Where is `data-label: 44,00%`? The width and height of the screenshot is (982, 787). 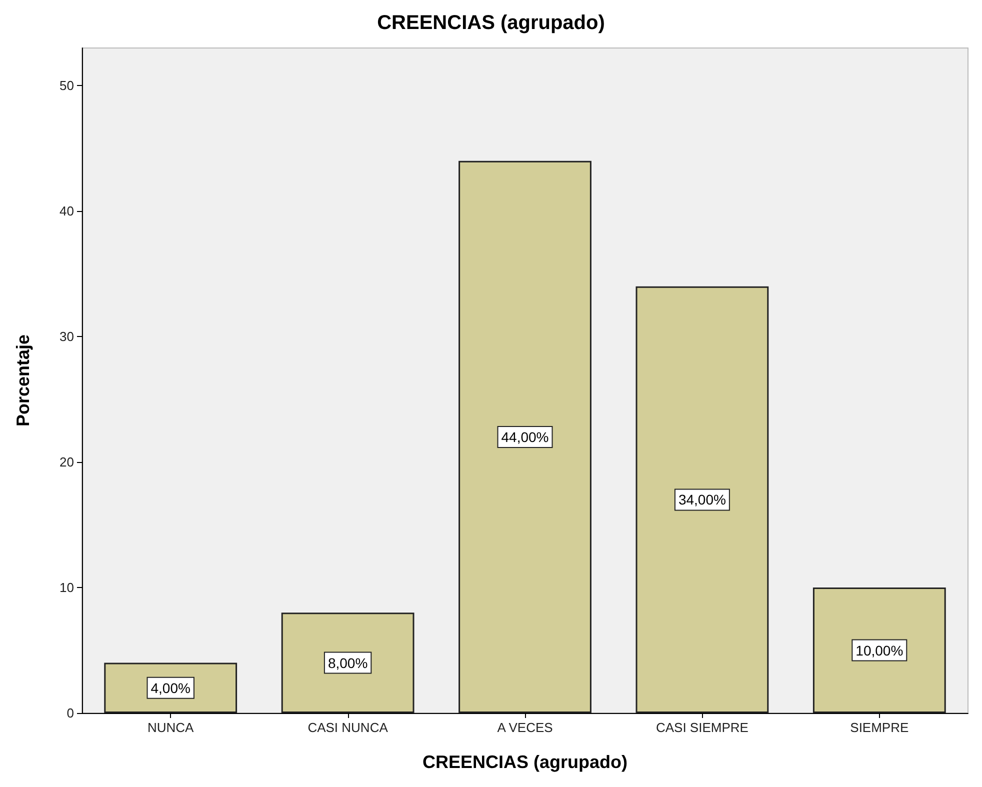
data-label: 44,00% is located at coordinates (525, 436).